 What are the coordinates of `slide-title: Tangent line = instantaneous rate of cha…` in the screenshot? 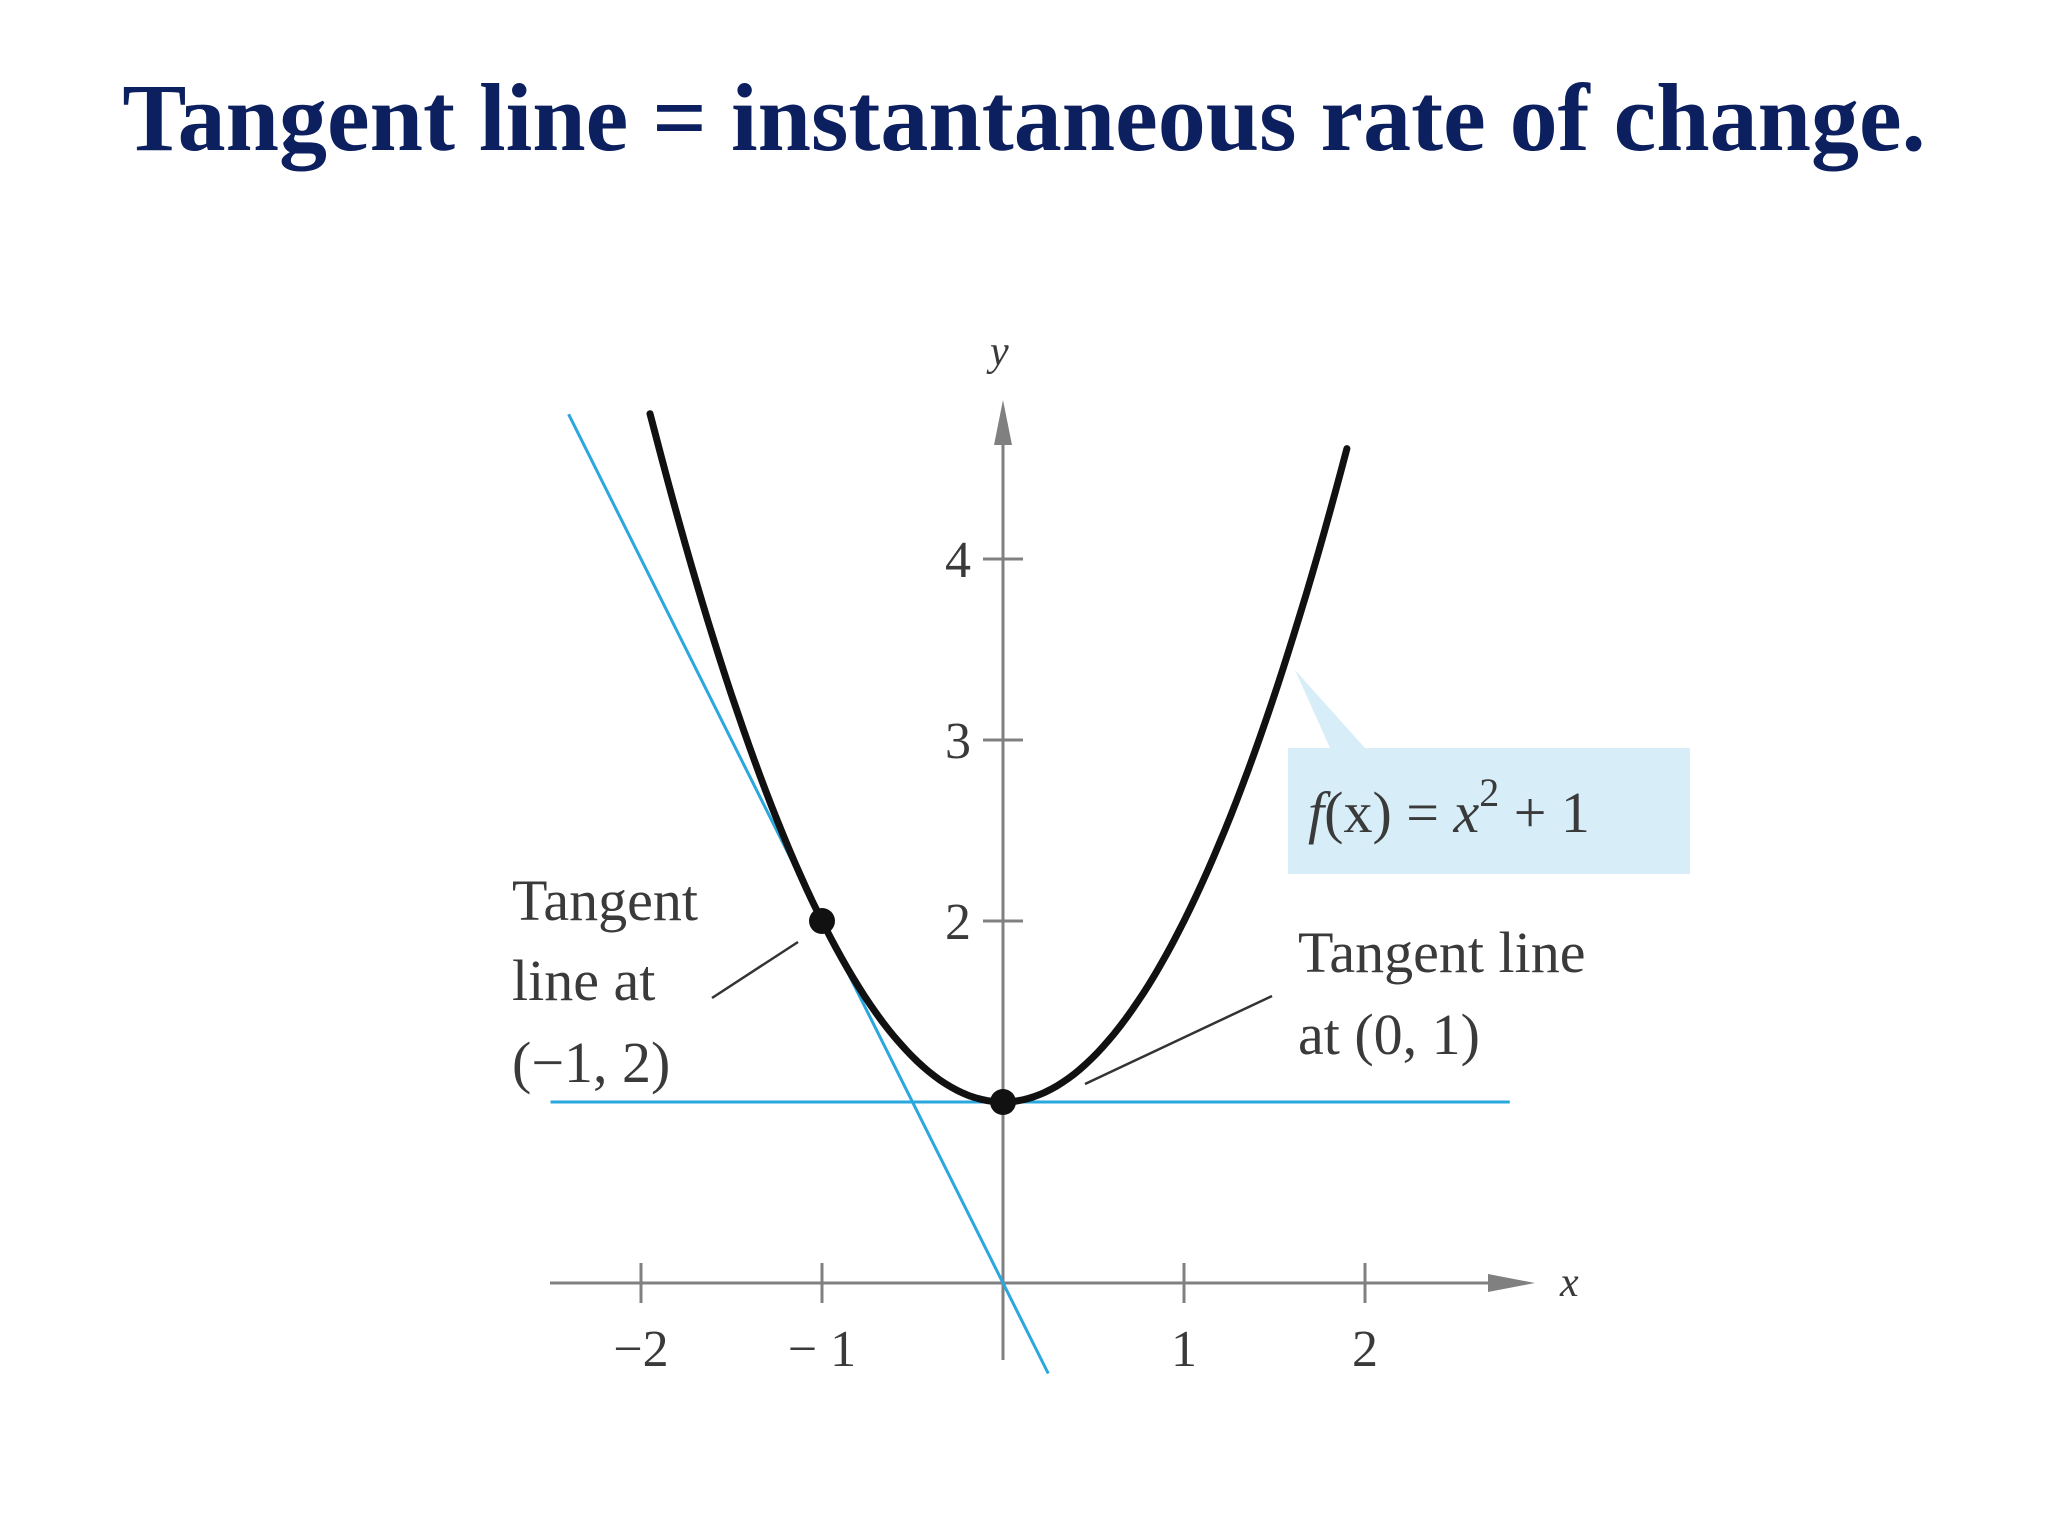 It's located at (1024, 117).